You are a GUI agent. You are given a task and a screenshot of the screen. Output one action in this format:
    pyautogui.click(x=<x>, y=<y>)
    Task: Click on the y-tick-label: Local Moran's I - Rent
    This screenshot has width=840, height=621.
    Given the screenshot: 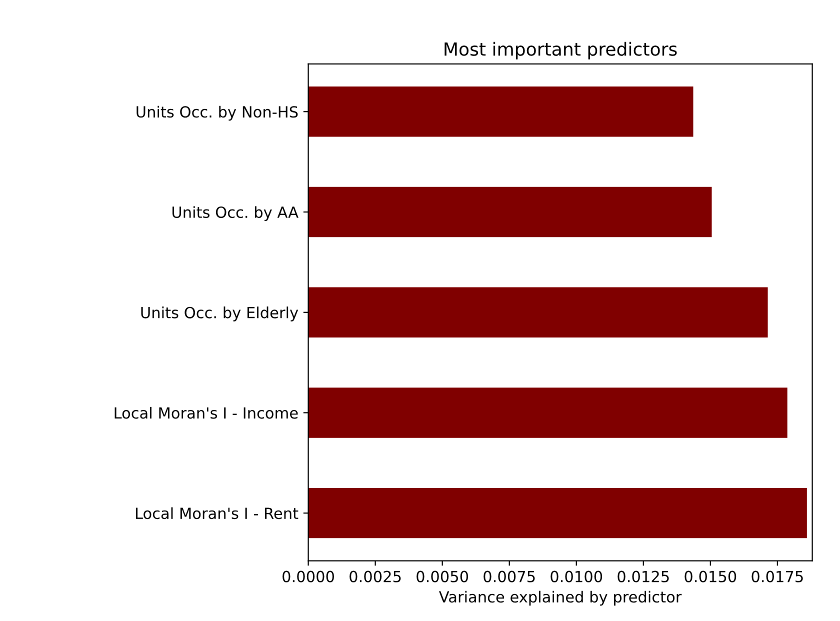 What is the action you would take?
    pyautogui.click(x=217, y=513)
    